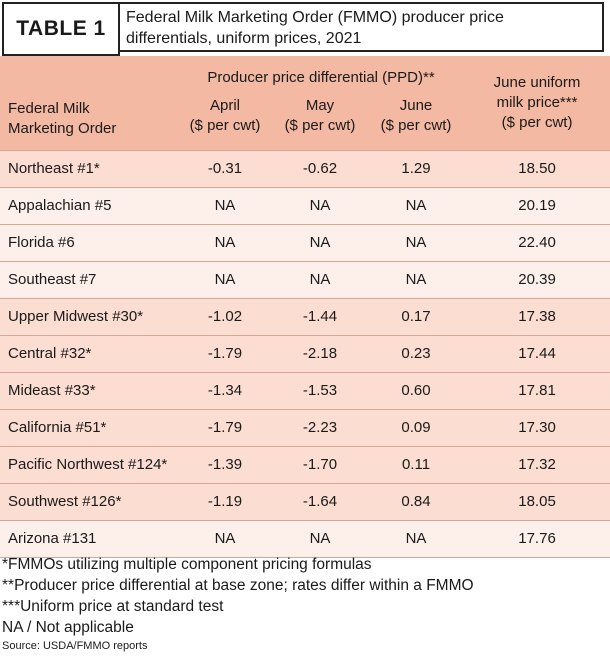 This screenshot has width=610, height=659. Describe the element at coordinates (75, 646) in the screenshot. I see `source: Source: USDA/FMMO reports` at that location.